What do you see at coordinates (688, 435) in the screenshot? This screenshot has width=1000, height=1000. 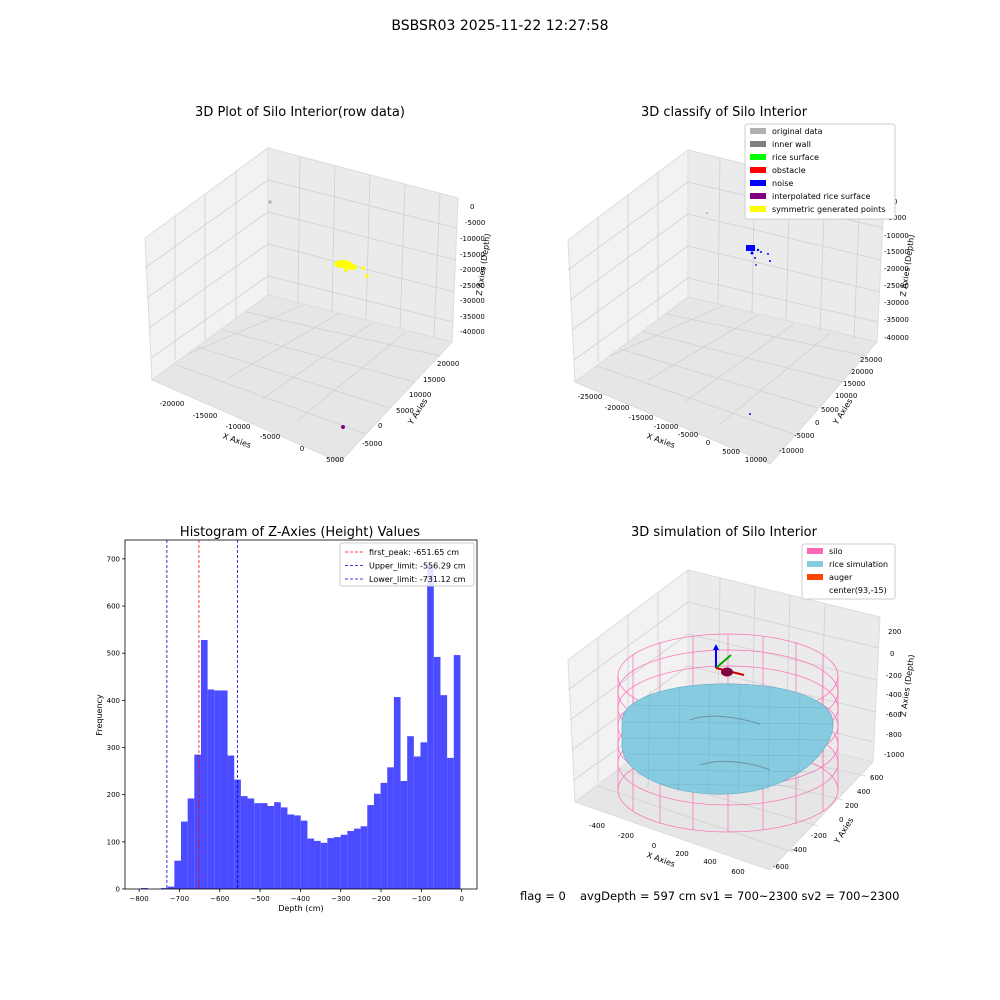 I see `classify-x-tick: -5000` at bounding box center [688, 435].